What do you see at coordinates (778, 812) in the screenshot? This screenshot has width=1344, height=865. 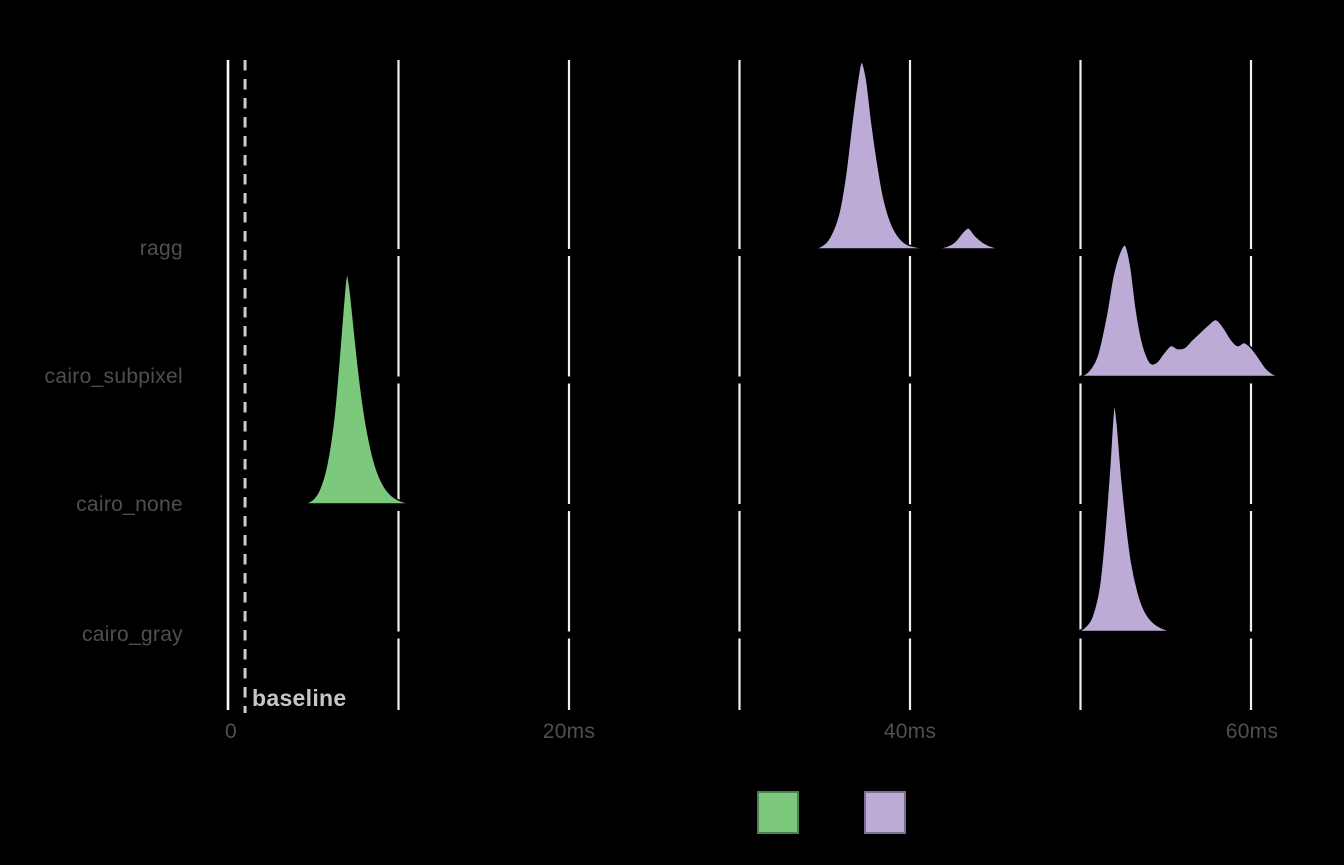 I see `legend-swatch-green` at bounding box center [778, 812].